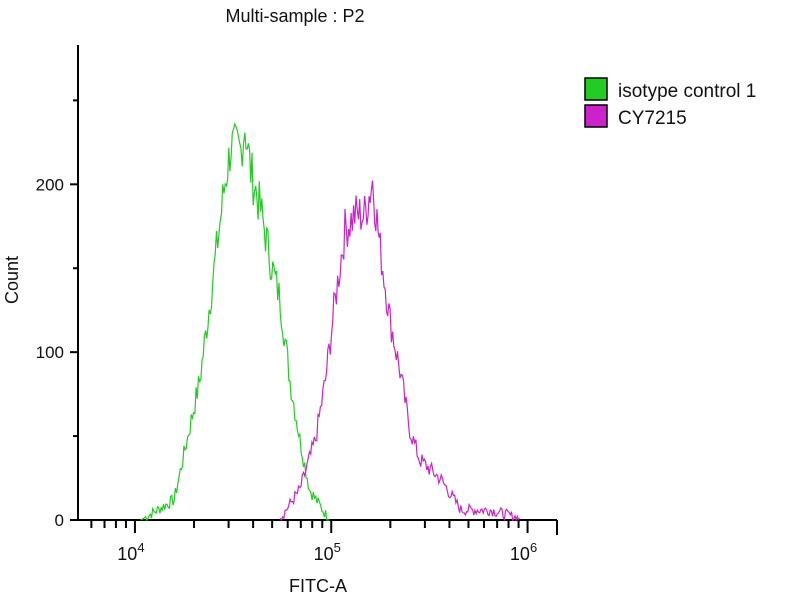  What do you see at coordinates (294, 16) in the screenshot?
I see `chart-title: Multi-sample : P2` at bounding box center [294, 16].